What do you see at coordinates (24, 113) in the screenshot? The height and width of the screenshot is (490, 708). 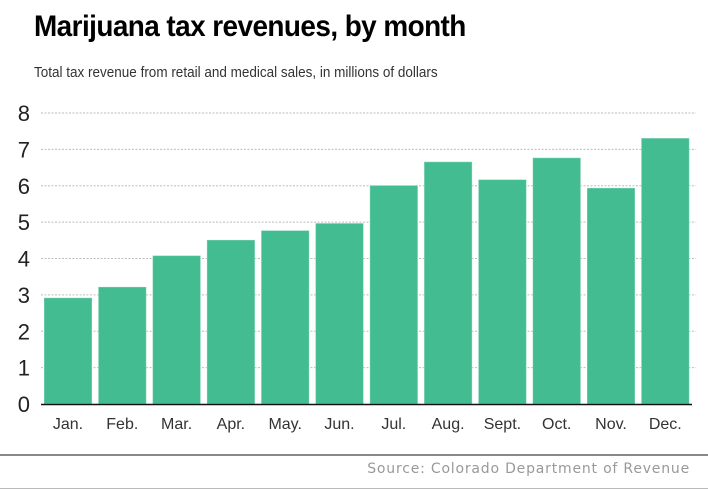 I see `y-tick-label: 8` at bounding box center [24, 113].